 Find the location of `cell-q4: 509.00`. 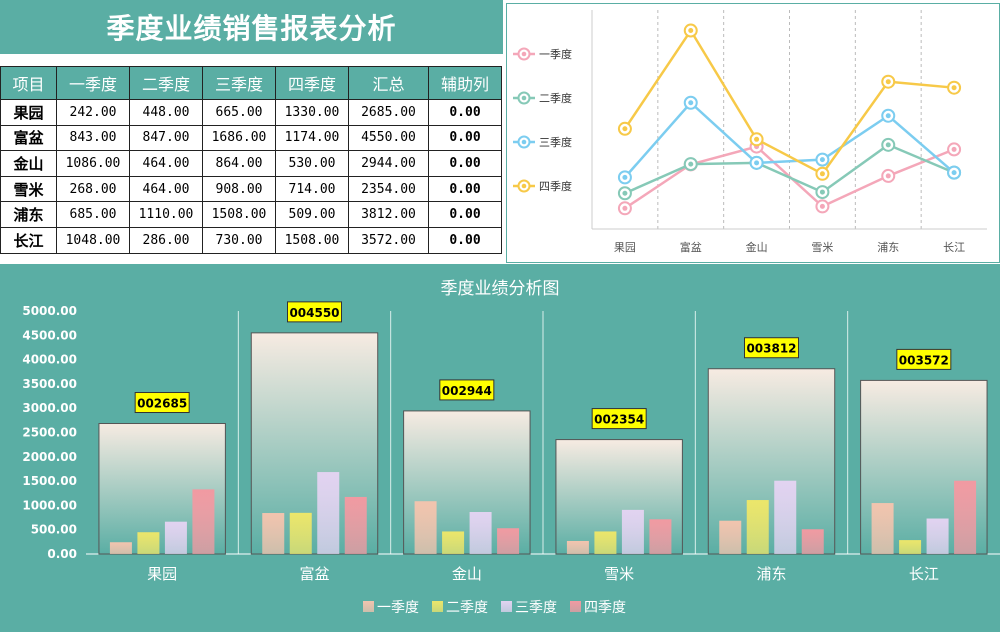

cell-q4: 509.00 is located at coordinates (312, 214).